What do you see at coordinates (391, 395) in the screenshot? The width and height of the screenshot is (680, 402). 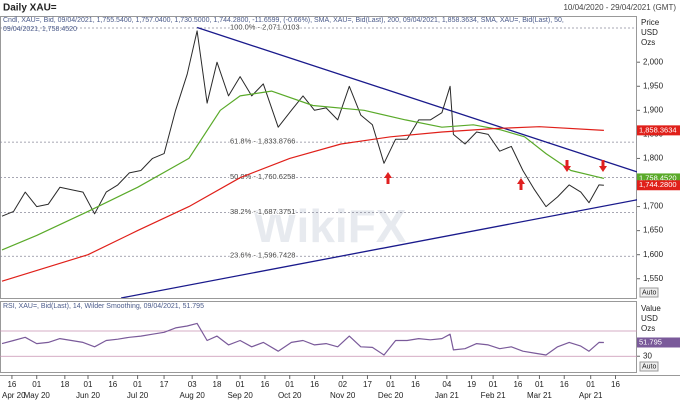 I see `x-month-label: Dec 20` at bounding box center [391, 395].